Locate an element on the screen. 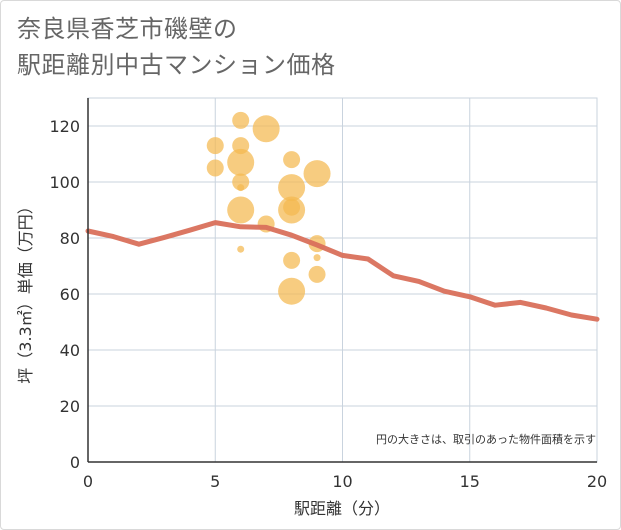  bubble-layer is located at coordinates (268, 208).